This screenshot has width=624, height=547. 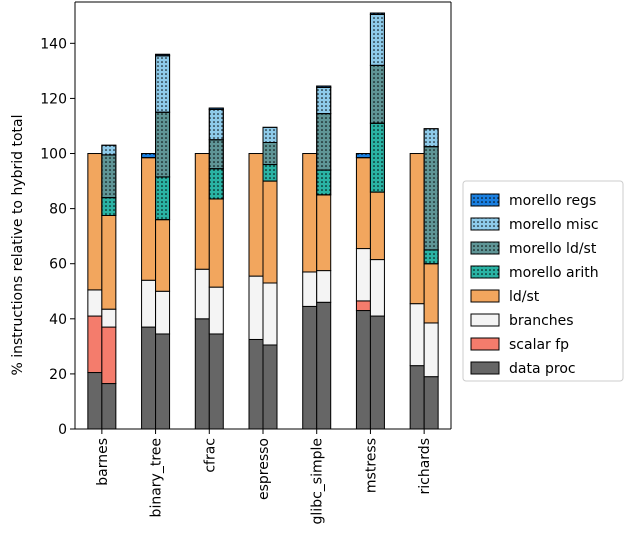 What do you see at coordinates (216, 154) in the screenshot?
I see `bar-cfrac-purecap-morello-ld-st-pattern` at bounding box center [216, 154].